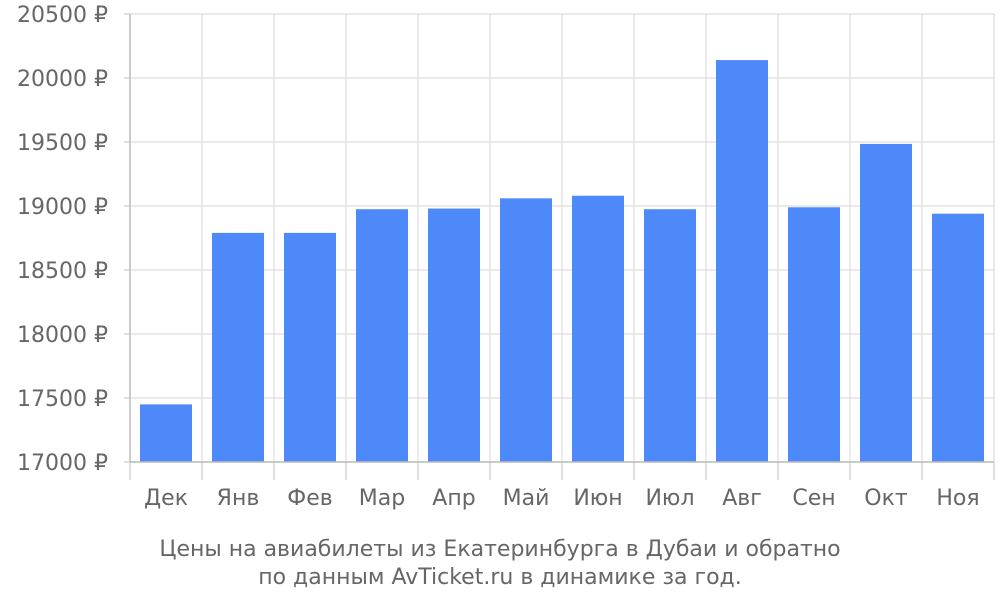  What do you see at coordinates (62, 335) in the screenshot?
I see `y-tick-label: 18000 ₽` at bounding box center [62, 335].